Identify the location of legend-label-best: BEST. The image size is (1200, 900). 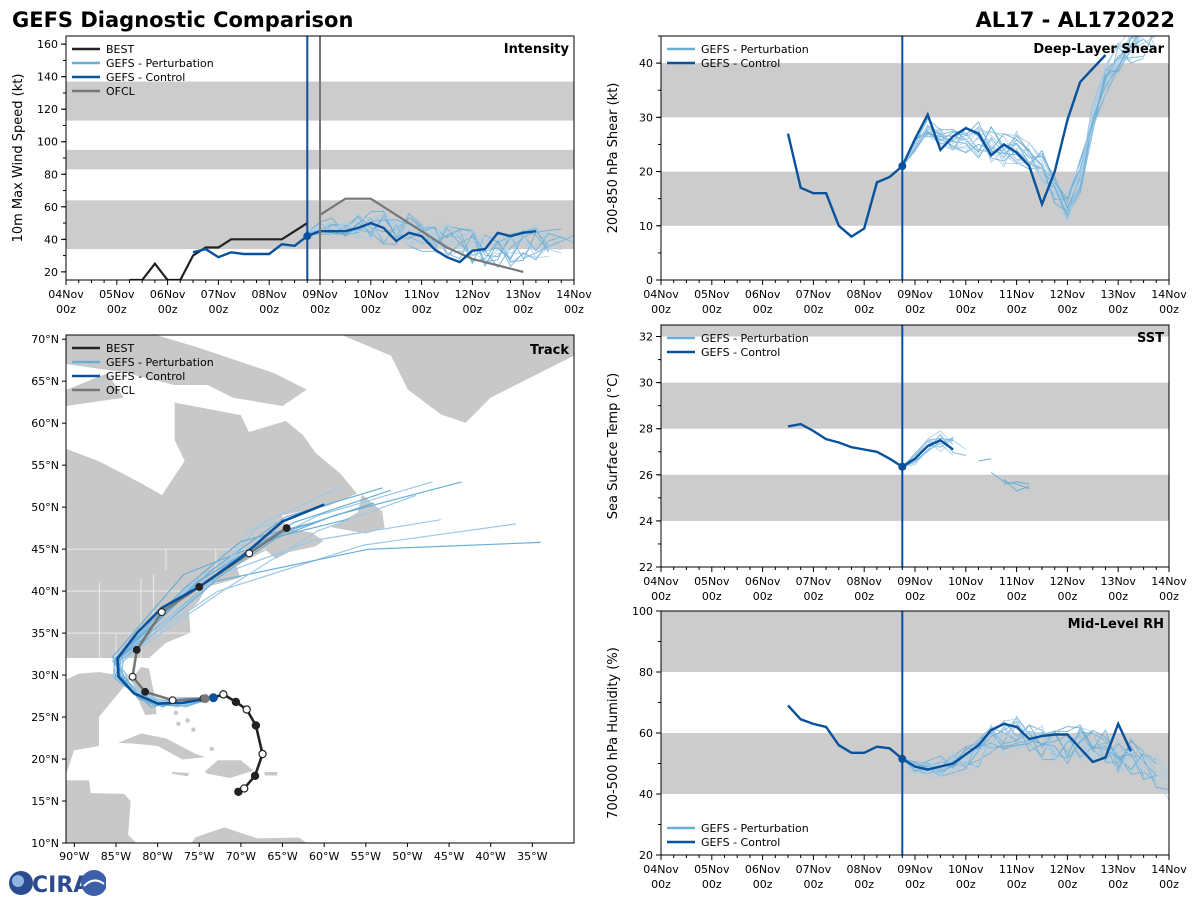
(120, 49).